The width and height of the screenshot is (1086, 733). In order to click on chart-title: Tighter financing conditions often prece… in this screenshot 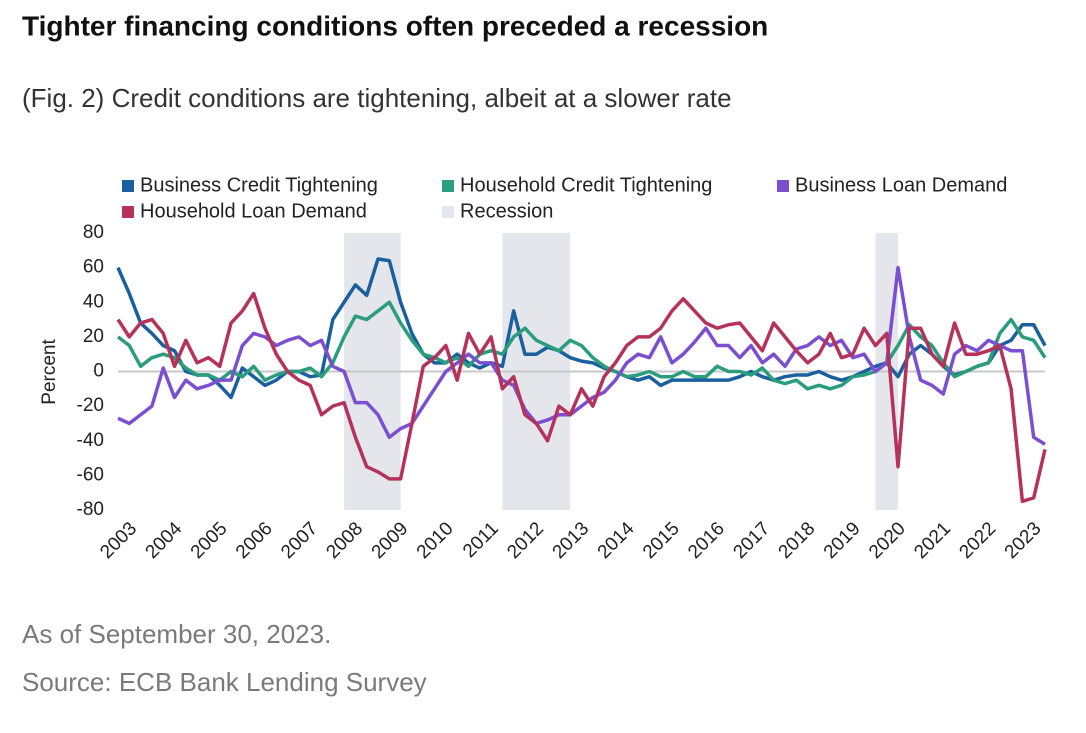, I will do `click(395, 25)`.